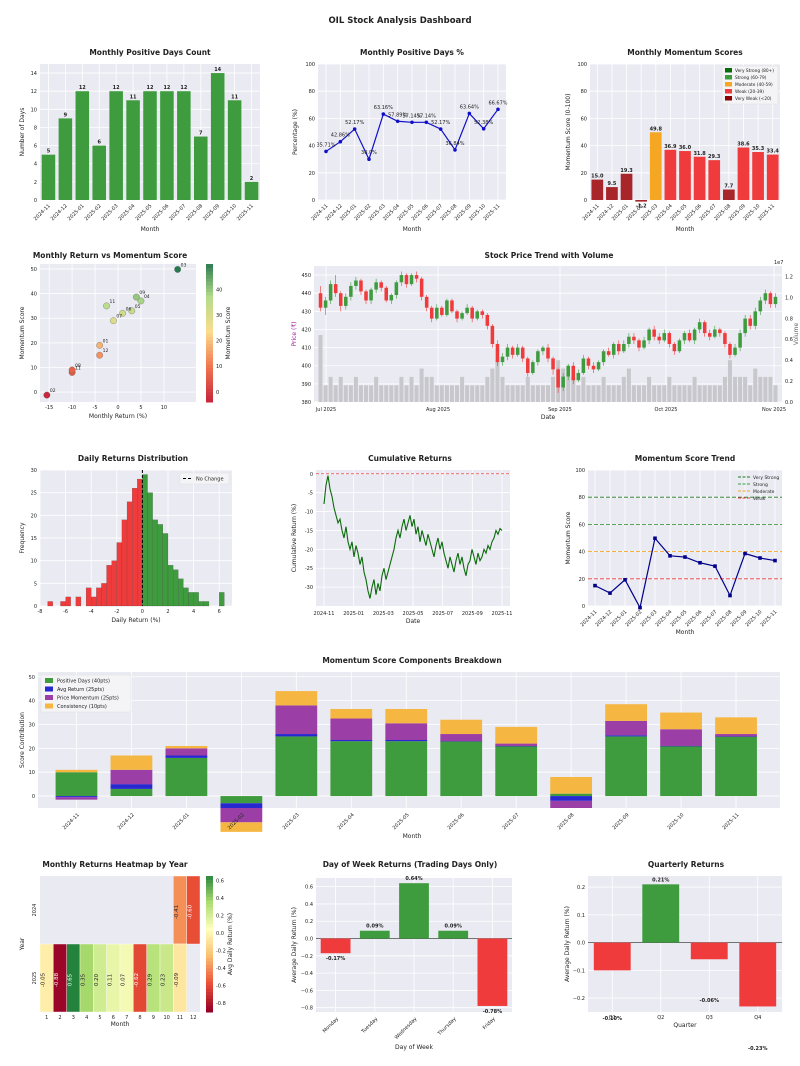 Image resolution: width=800 pixels, height=1066 pixels. What do you see at coordinates (49, 408) in the screenshot?
I see `x-tick-label: -15` at bounding box center [49, 408].